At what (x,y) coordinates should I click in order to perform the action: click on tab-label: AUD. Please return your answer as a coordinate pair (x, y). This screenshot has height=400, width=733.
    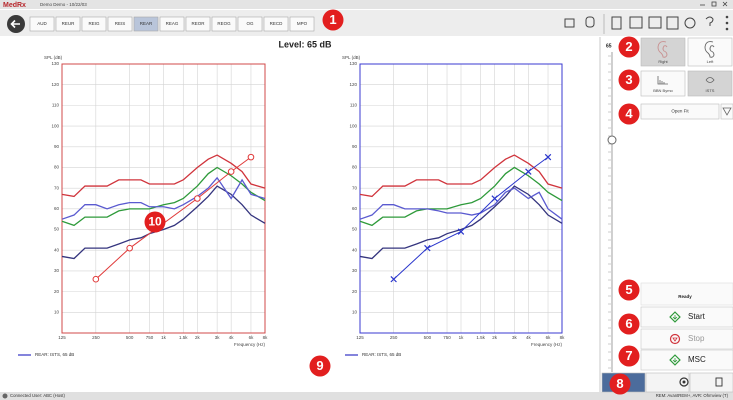
    Looking at the image, I should click on (42, 23).